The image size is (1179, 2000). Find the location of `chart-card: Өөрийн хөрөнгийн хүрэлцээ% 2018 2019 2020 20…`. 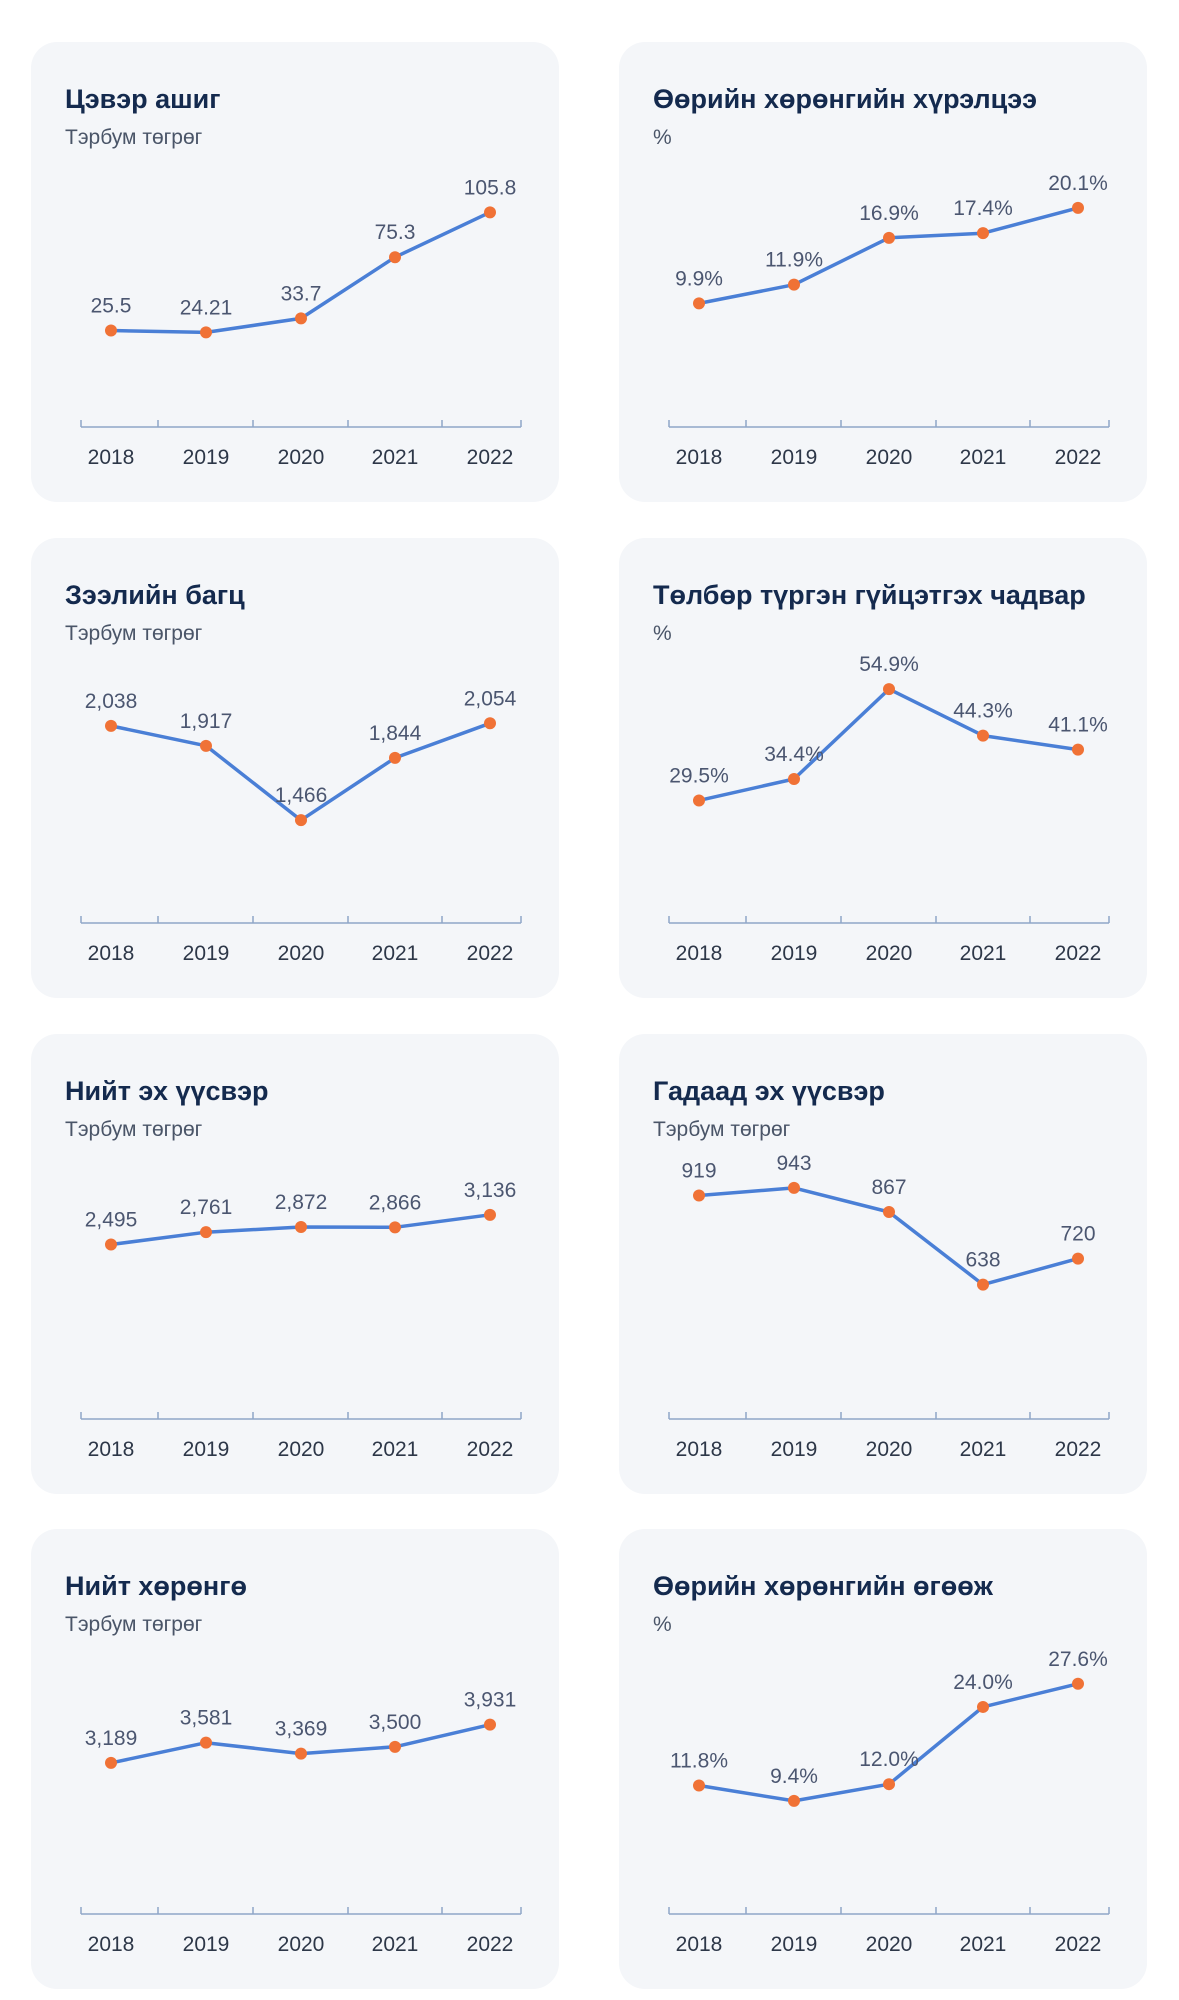

chart-card: Өөрийн хөрөнгийн хүрэлцээ% 2018 2019 2020 20… is located at coordinates (883, 272).